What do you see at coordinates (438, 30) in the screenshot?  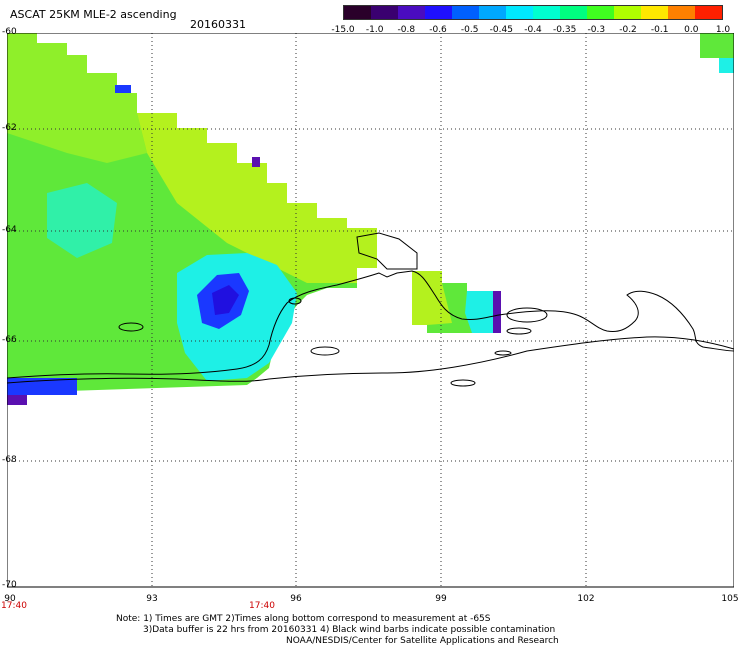 I see `colorbar-label: -0.6` at bounding box center [438, 30].